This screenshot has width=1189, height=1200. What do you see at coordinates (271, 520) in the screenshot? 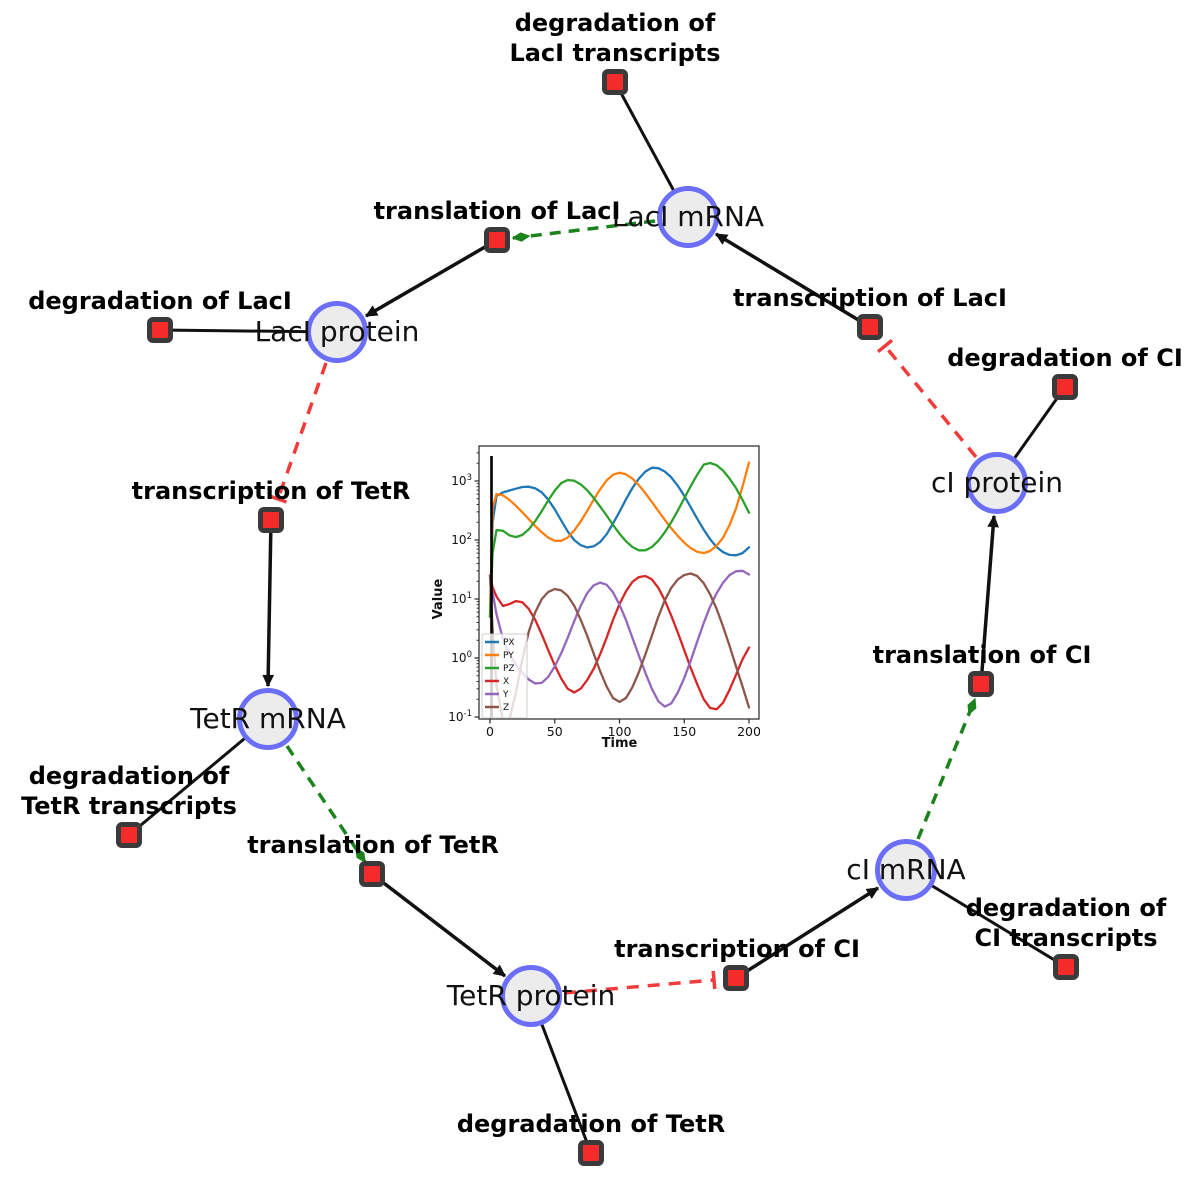
I see `reaction-node-transcription-tetr` at bounding box center [271, 520].